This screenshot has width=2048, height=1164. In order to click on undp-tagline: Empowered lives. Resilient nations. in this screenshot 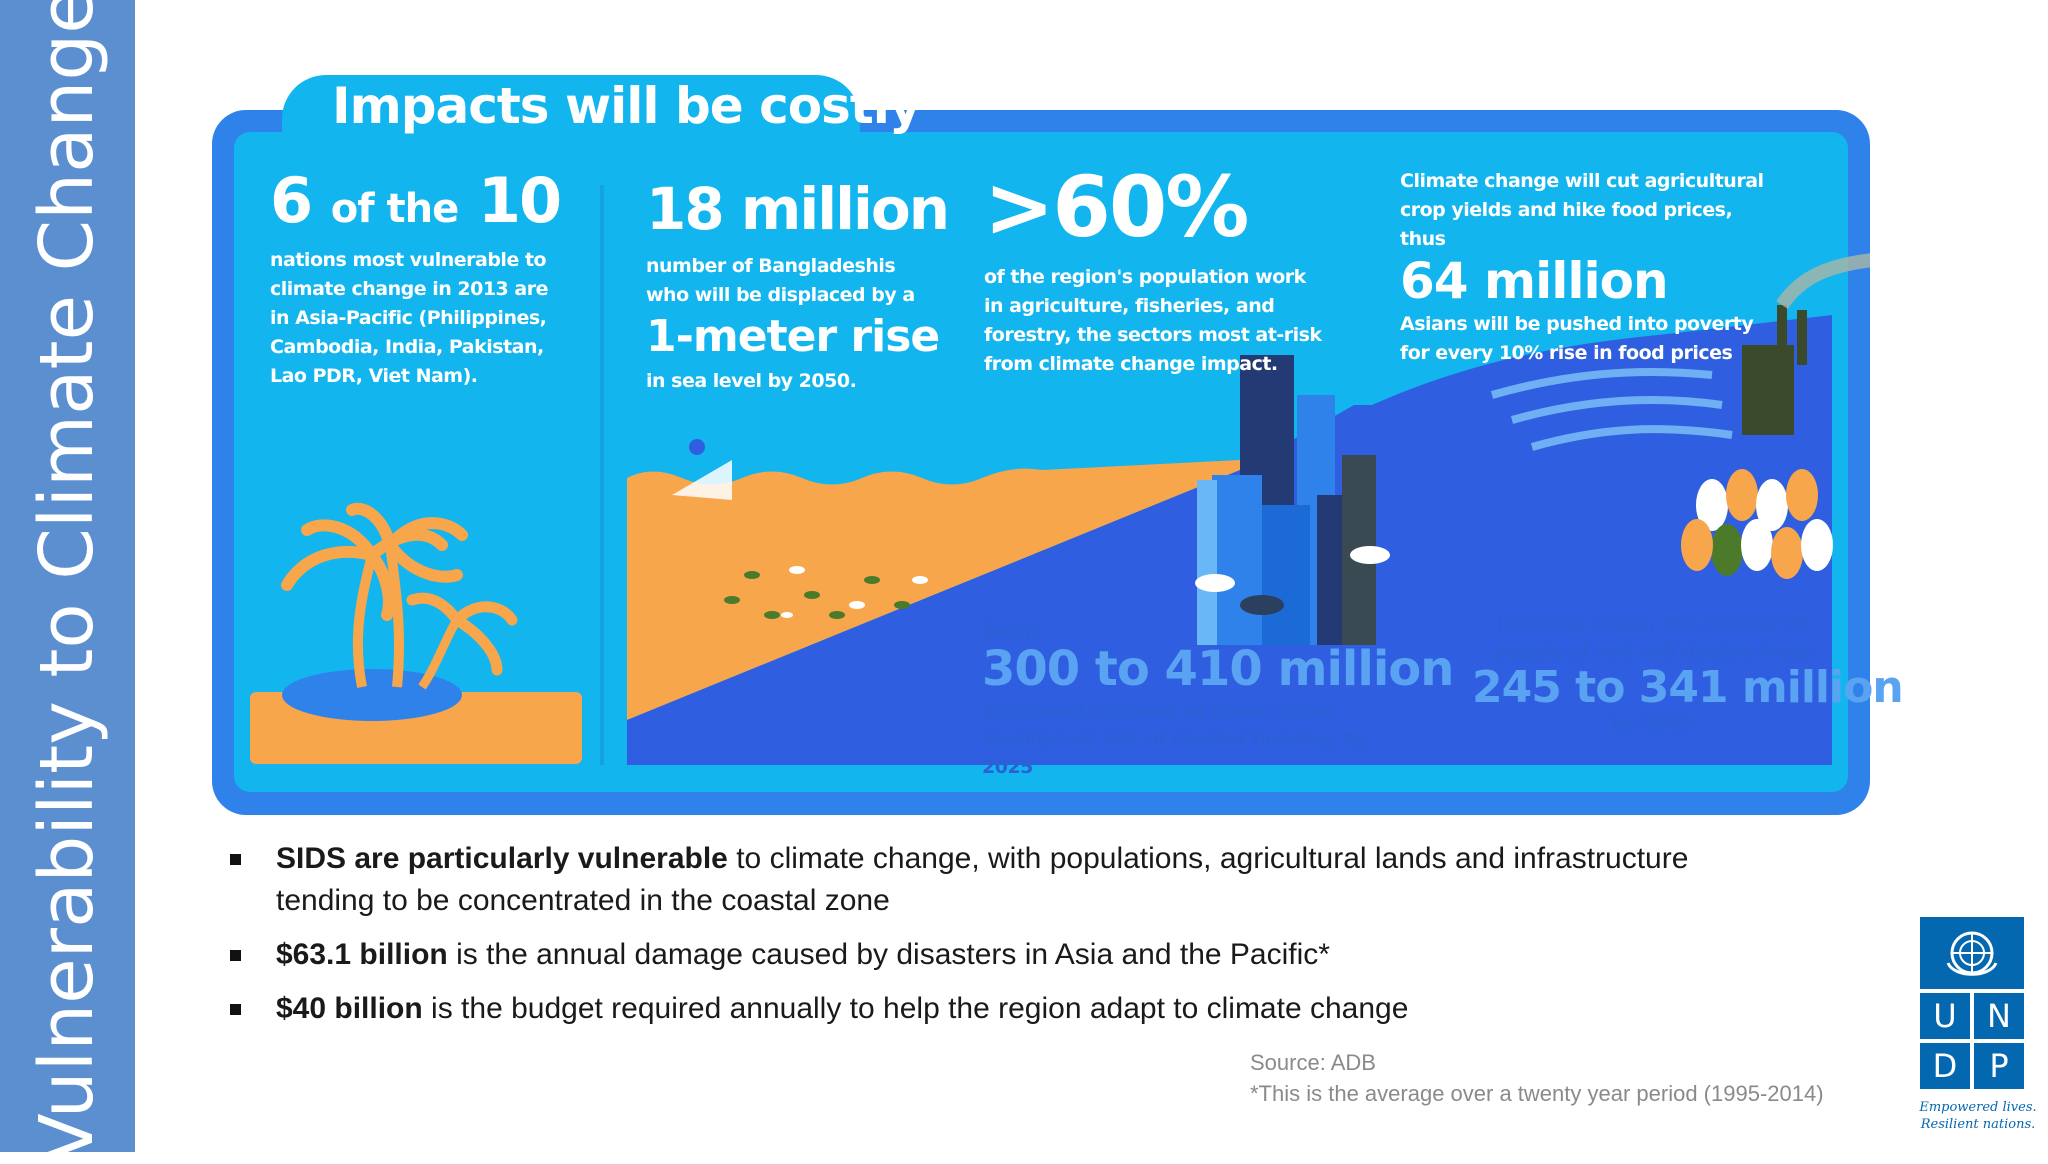, I will do `click(1978, 1116)`.